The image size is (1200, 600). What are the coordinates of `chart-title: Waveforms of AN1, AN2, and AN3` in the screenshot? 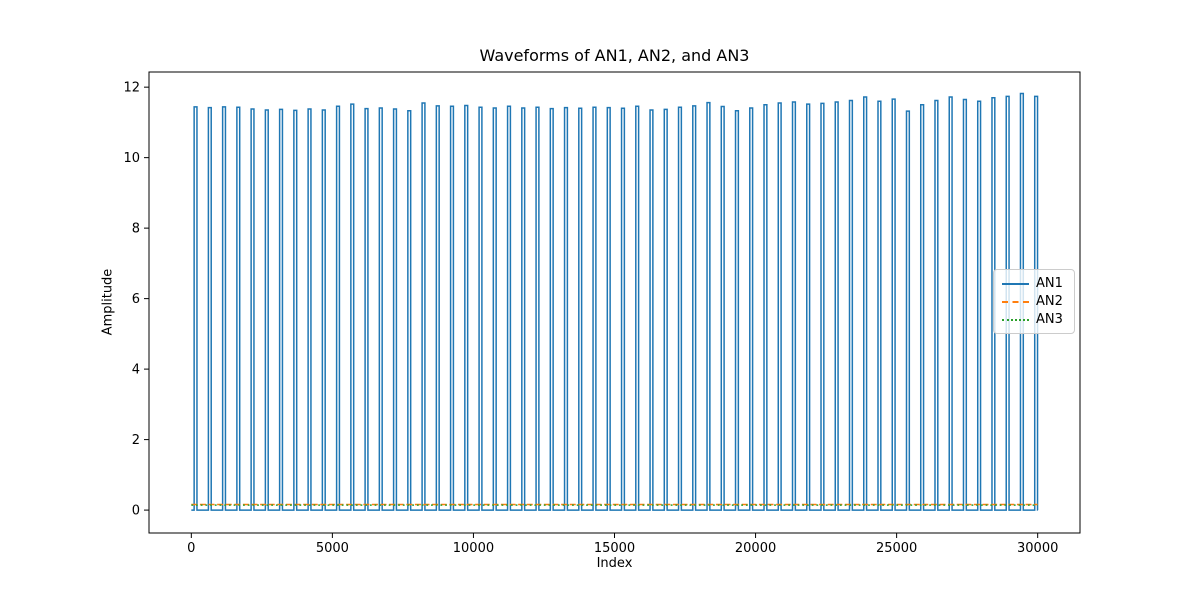 It's located at (614, 55).